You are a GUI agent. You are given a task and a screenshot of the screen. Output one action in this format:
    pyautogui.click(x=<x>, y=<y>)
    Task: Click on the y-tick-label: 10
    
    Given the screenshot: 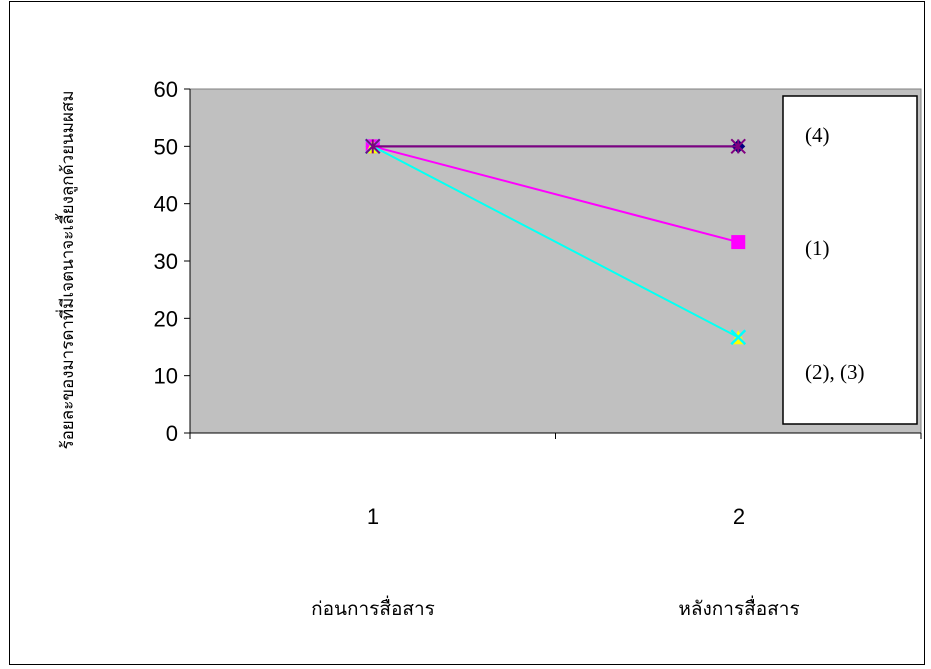 What is the action you would take?
    pyautogui.click(x=166, y=376)
    